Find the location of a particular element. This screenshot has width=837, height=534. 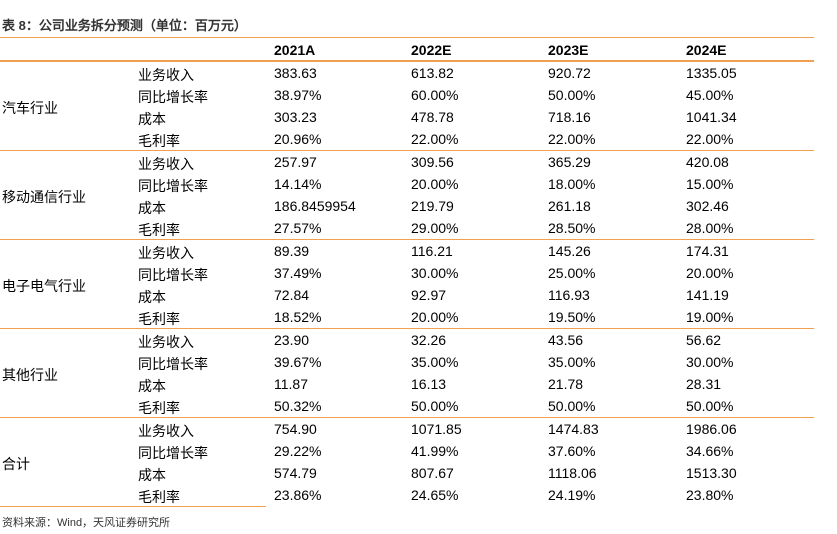

table-cell: 1118.06 is located at coordinates (572, 473).